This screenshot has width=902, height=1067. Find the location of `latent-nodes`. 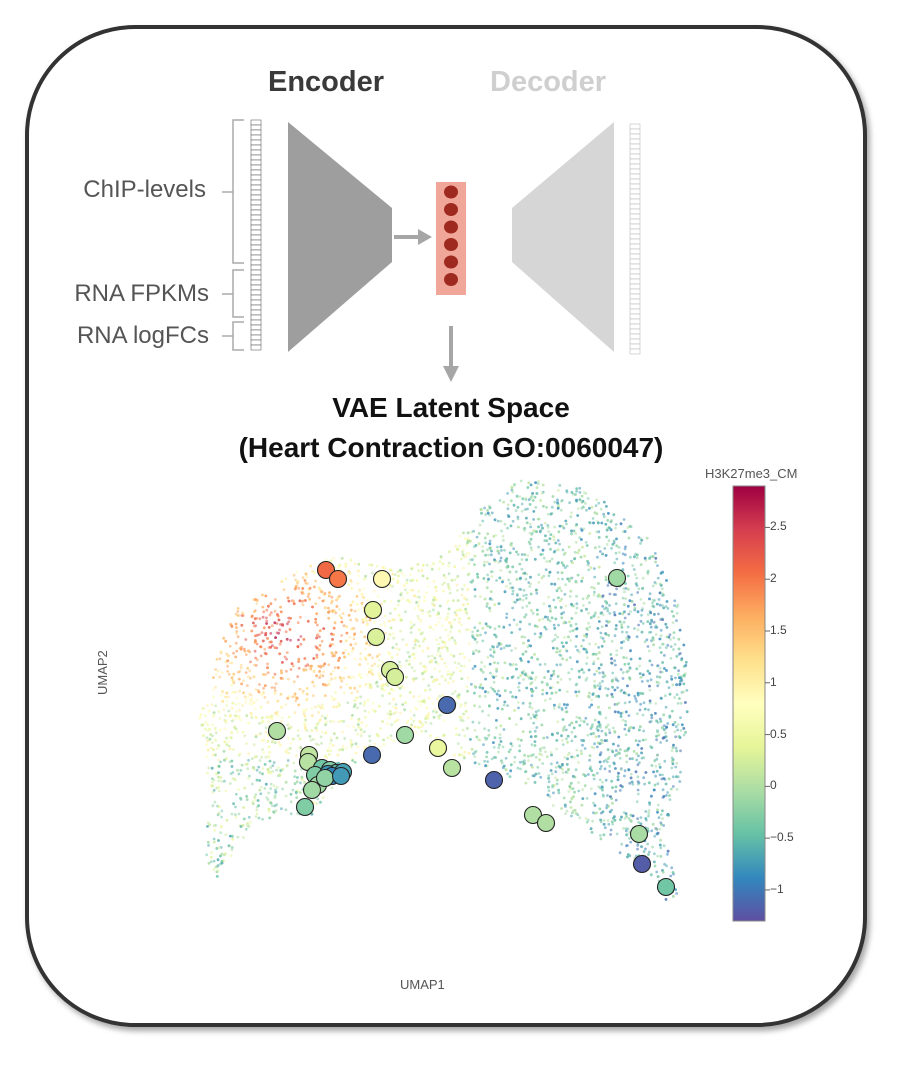

latent-nodes is located at coordinates (451, 235).